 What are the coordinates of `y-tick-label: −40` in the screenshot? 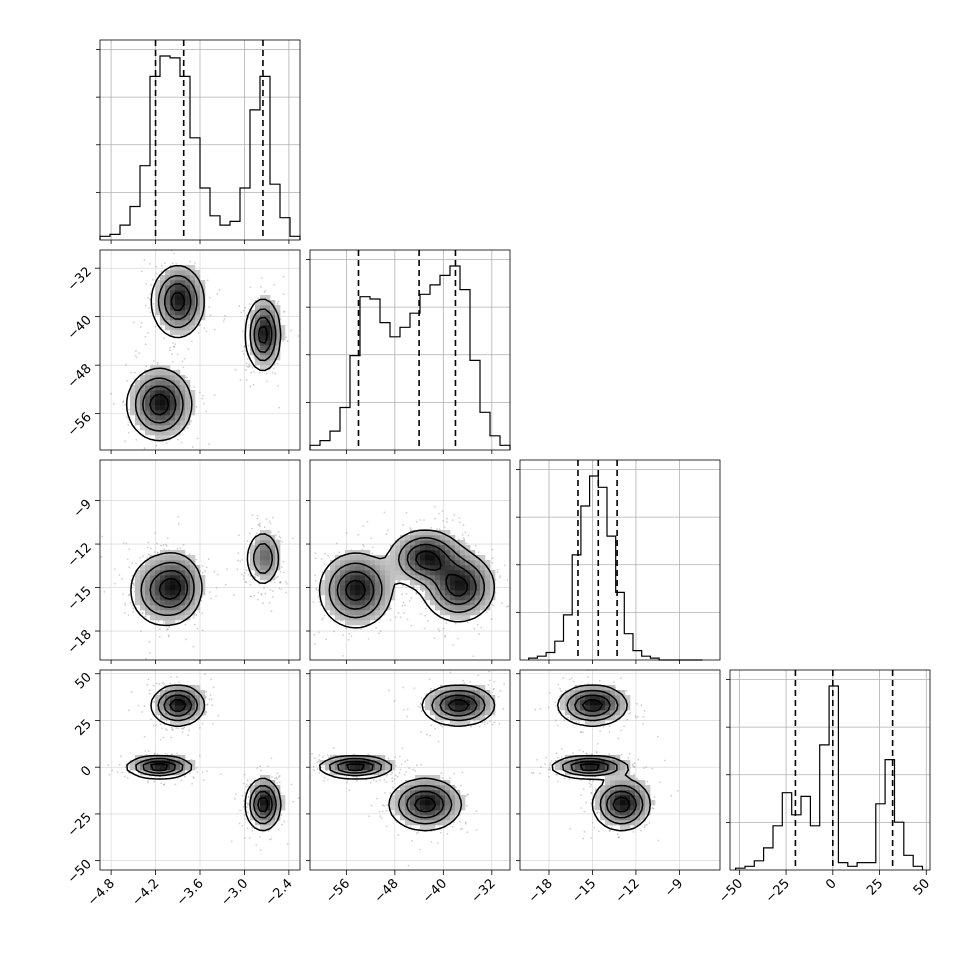 It's located at (80, 328).